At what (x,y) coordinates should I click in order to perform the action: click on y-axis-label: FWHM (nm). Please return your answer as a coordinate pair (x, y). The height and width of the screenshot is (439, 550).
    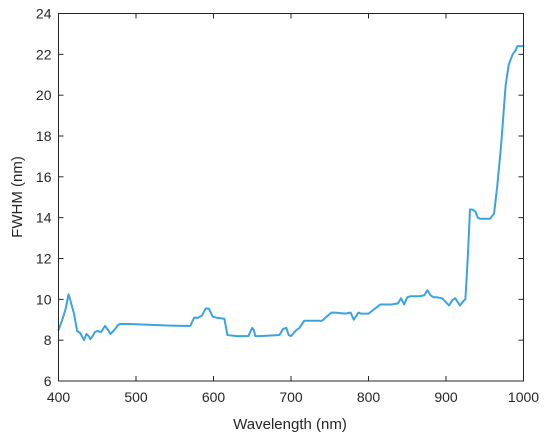
    Looking at the image, I should click on (17, 197).